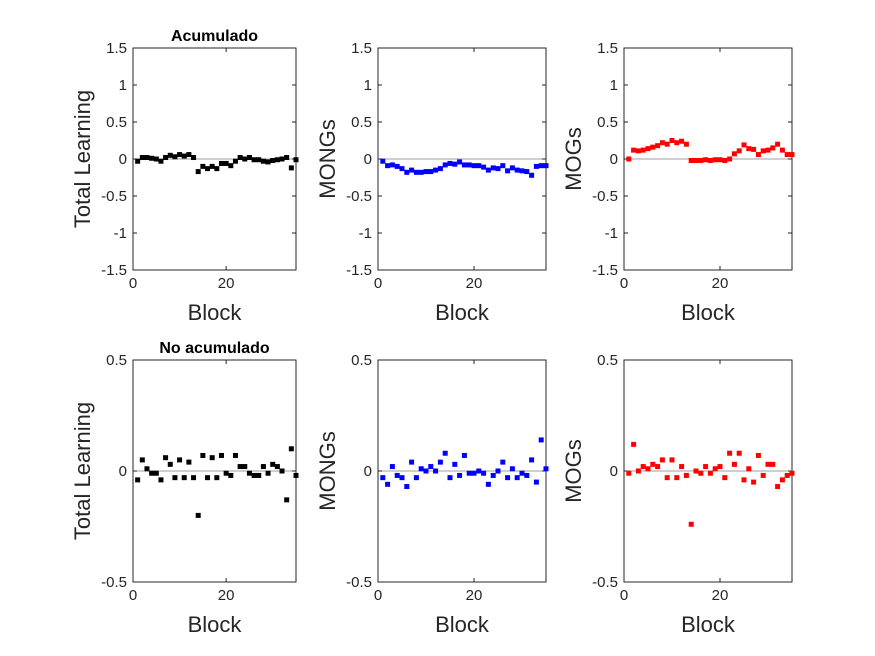  Describe the element at coordinates (114, 196) in the screenshot. I see `y-tick-label: -0.5` at that location.